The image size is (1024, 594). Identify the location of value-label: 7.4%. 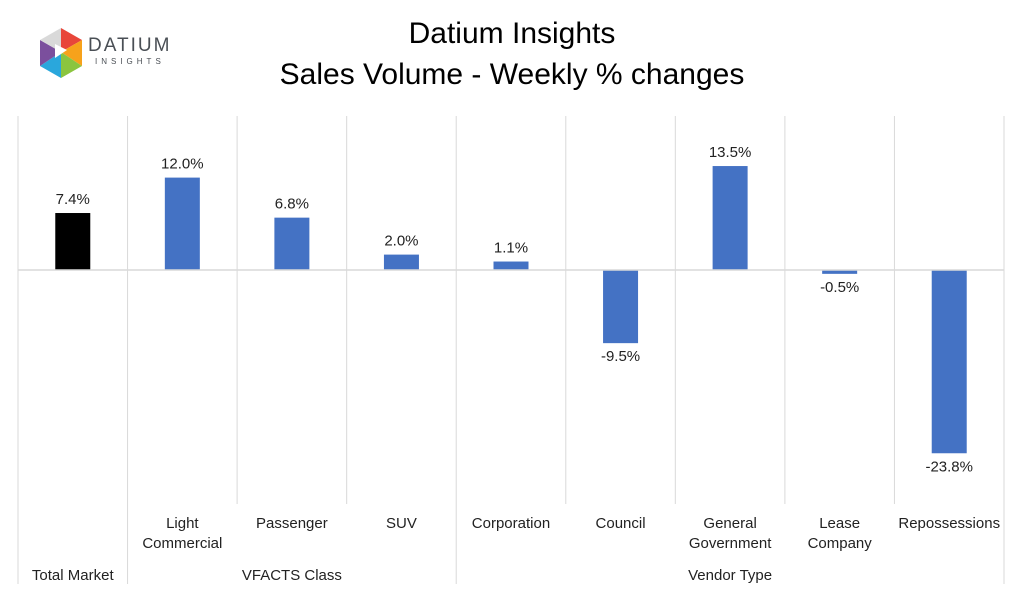
(73, 199).